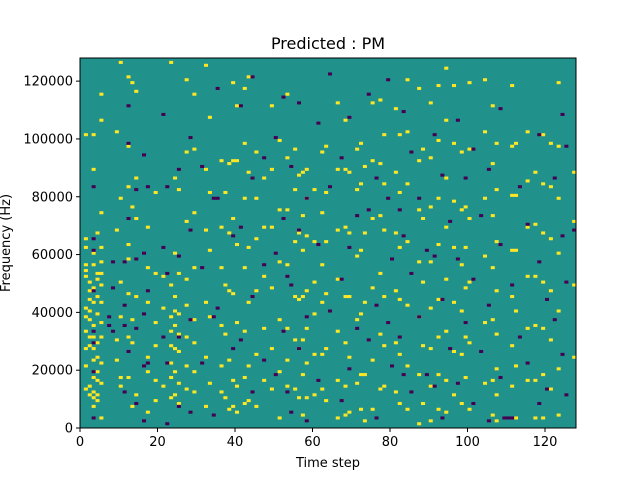 The width and height of the screenshot is (640, 480). What do you see at coordinates (545, 442) in the screenshot?
I see `x-tick-label: 120` at bounding box center [545, 442].